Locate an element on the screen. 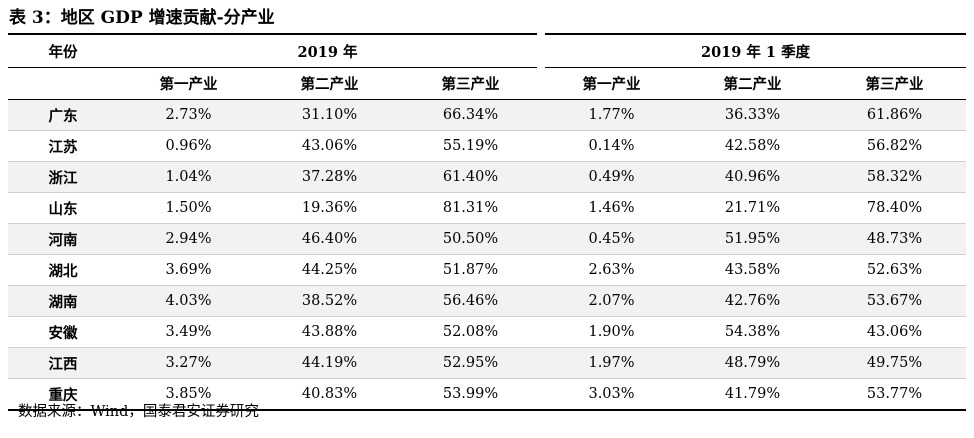 The width and height of the screenshot is (974, 438). table-row: 江苏 0.96% 43.06% 55.19% 0.14% 42.58% 56.82% is located at coordinates (487, 146).